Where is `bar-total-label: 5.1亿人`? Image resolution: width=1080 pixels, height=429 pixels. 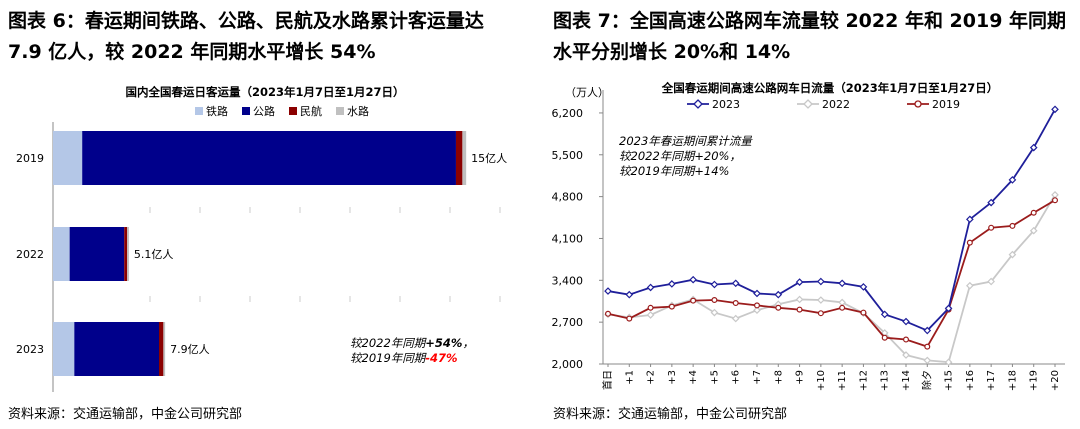
bar-total-label: 5.1亿人 is located at coordinates (154, 254).